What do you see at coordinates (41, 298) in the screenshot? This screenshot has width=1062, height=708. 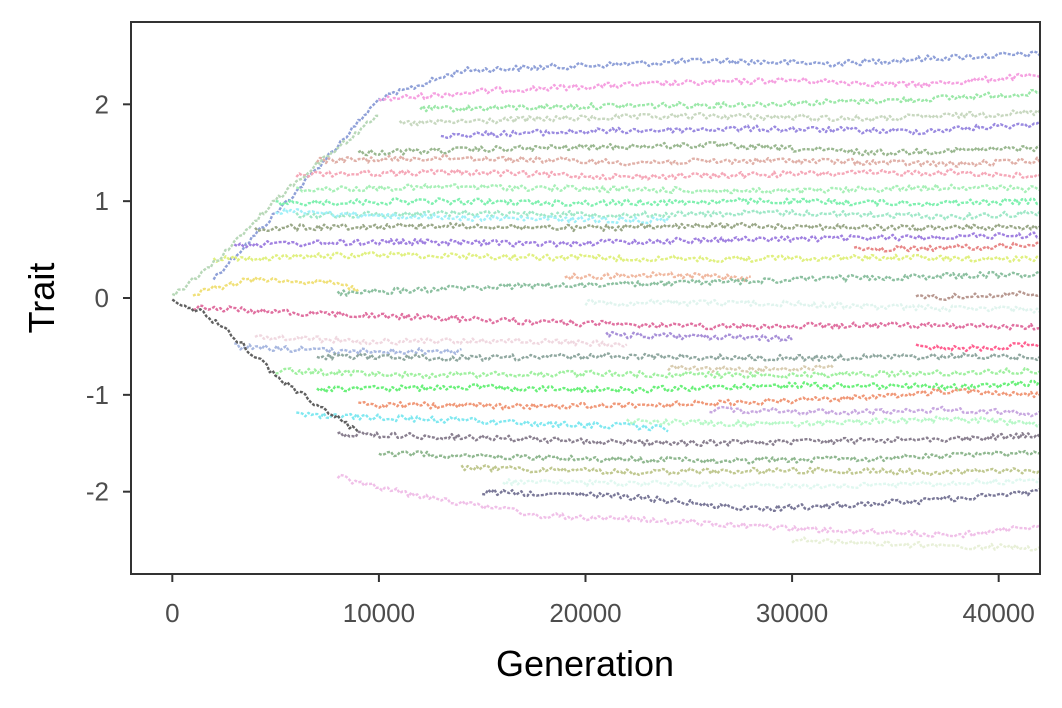 I see `y-axis-title: Trait` at bounding box center [41, 298].